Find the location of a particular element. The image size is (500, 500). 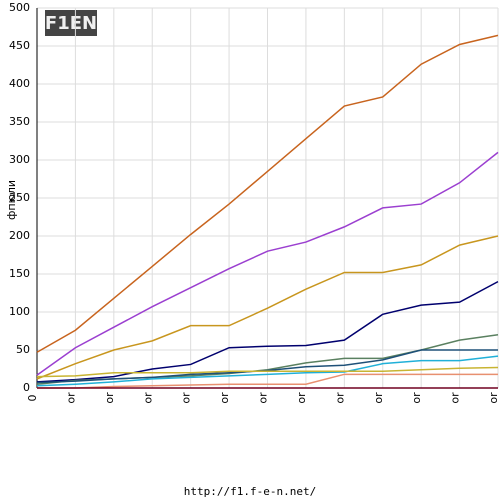

footer: http://f1.f-e-n.net/ is located at coordinates (250, 491).